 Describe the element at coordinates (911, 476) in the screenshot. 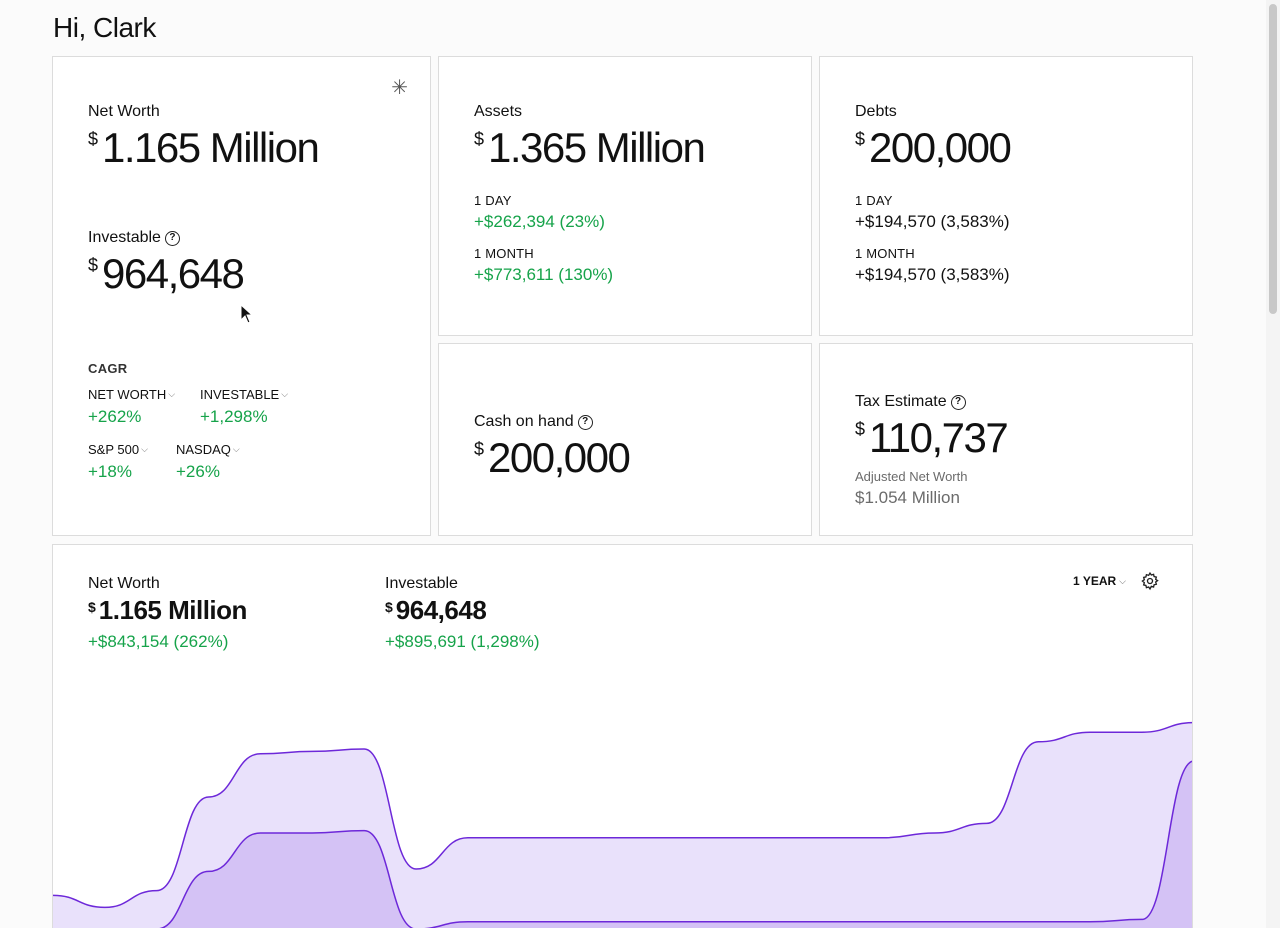

I see `adjusted-net-worth-label: Adjusted Net Worth` at that location.